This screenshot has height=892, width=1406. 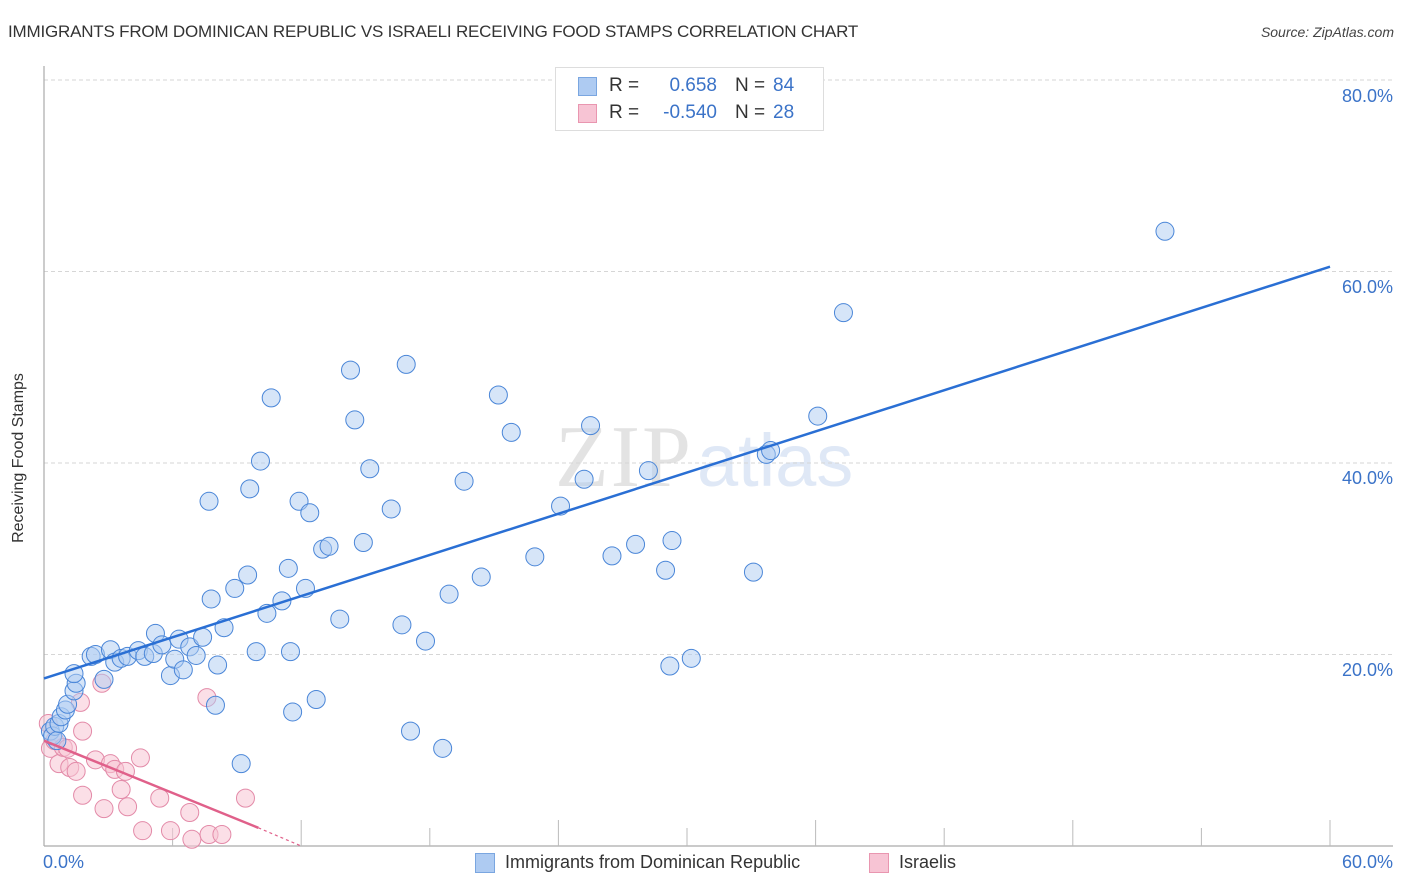 What do you see at coordinates (280, 837) in the screenshot?
I see `trend-line-israelis-extension` at bounding box center [280, 837].